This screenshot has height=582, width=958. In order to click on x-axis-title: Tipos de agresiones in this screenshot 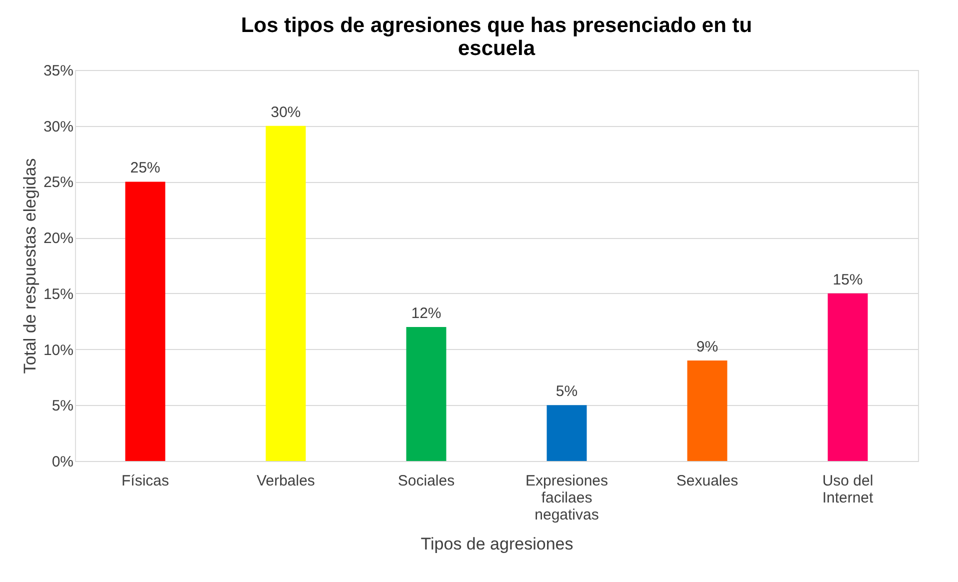, I will do `click(497, 544)`.